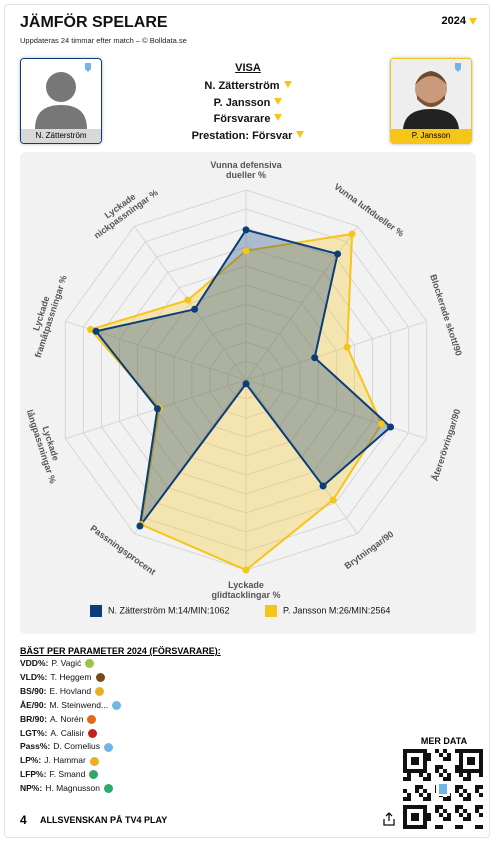 This screenshot has height=844, width=496. What do you see at coordinates (169, 610) in the screenshot?
I see `legend-label: N. Zätterström M:14/MIN:1062` at bounding box center [169, 610].